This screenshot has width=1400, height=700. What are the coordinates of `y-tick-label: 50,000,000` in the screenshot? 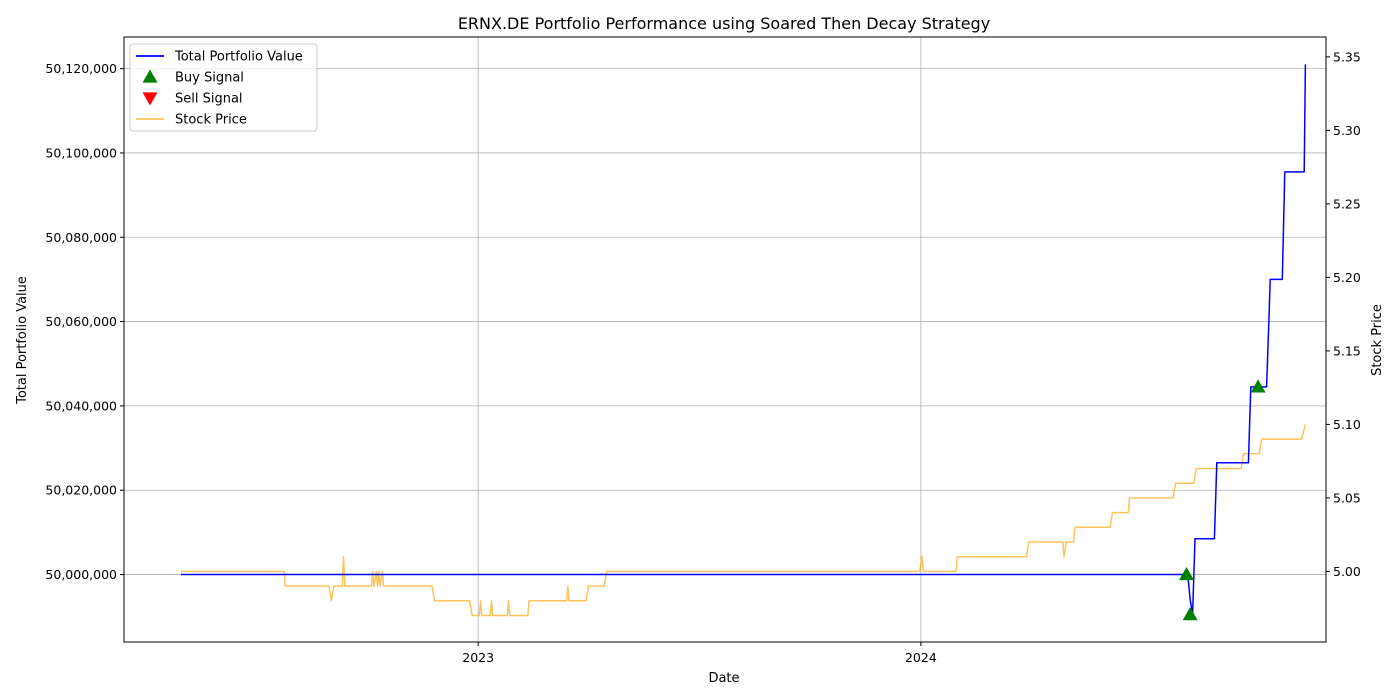 It's located at (81, 574).